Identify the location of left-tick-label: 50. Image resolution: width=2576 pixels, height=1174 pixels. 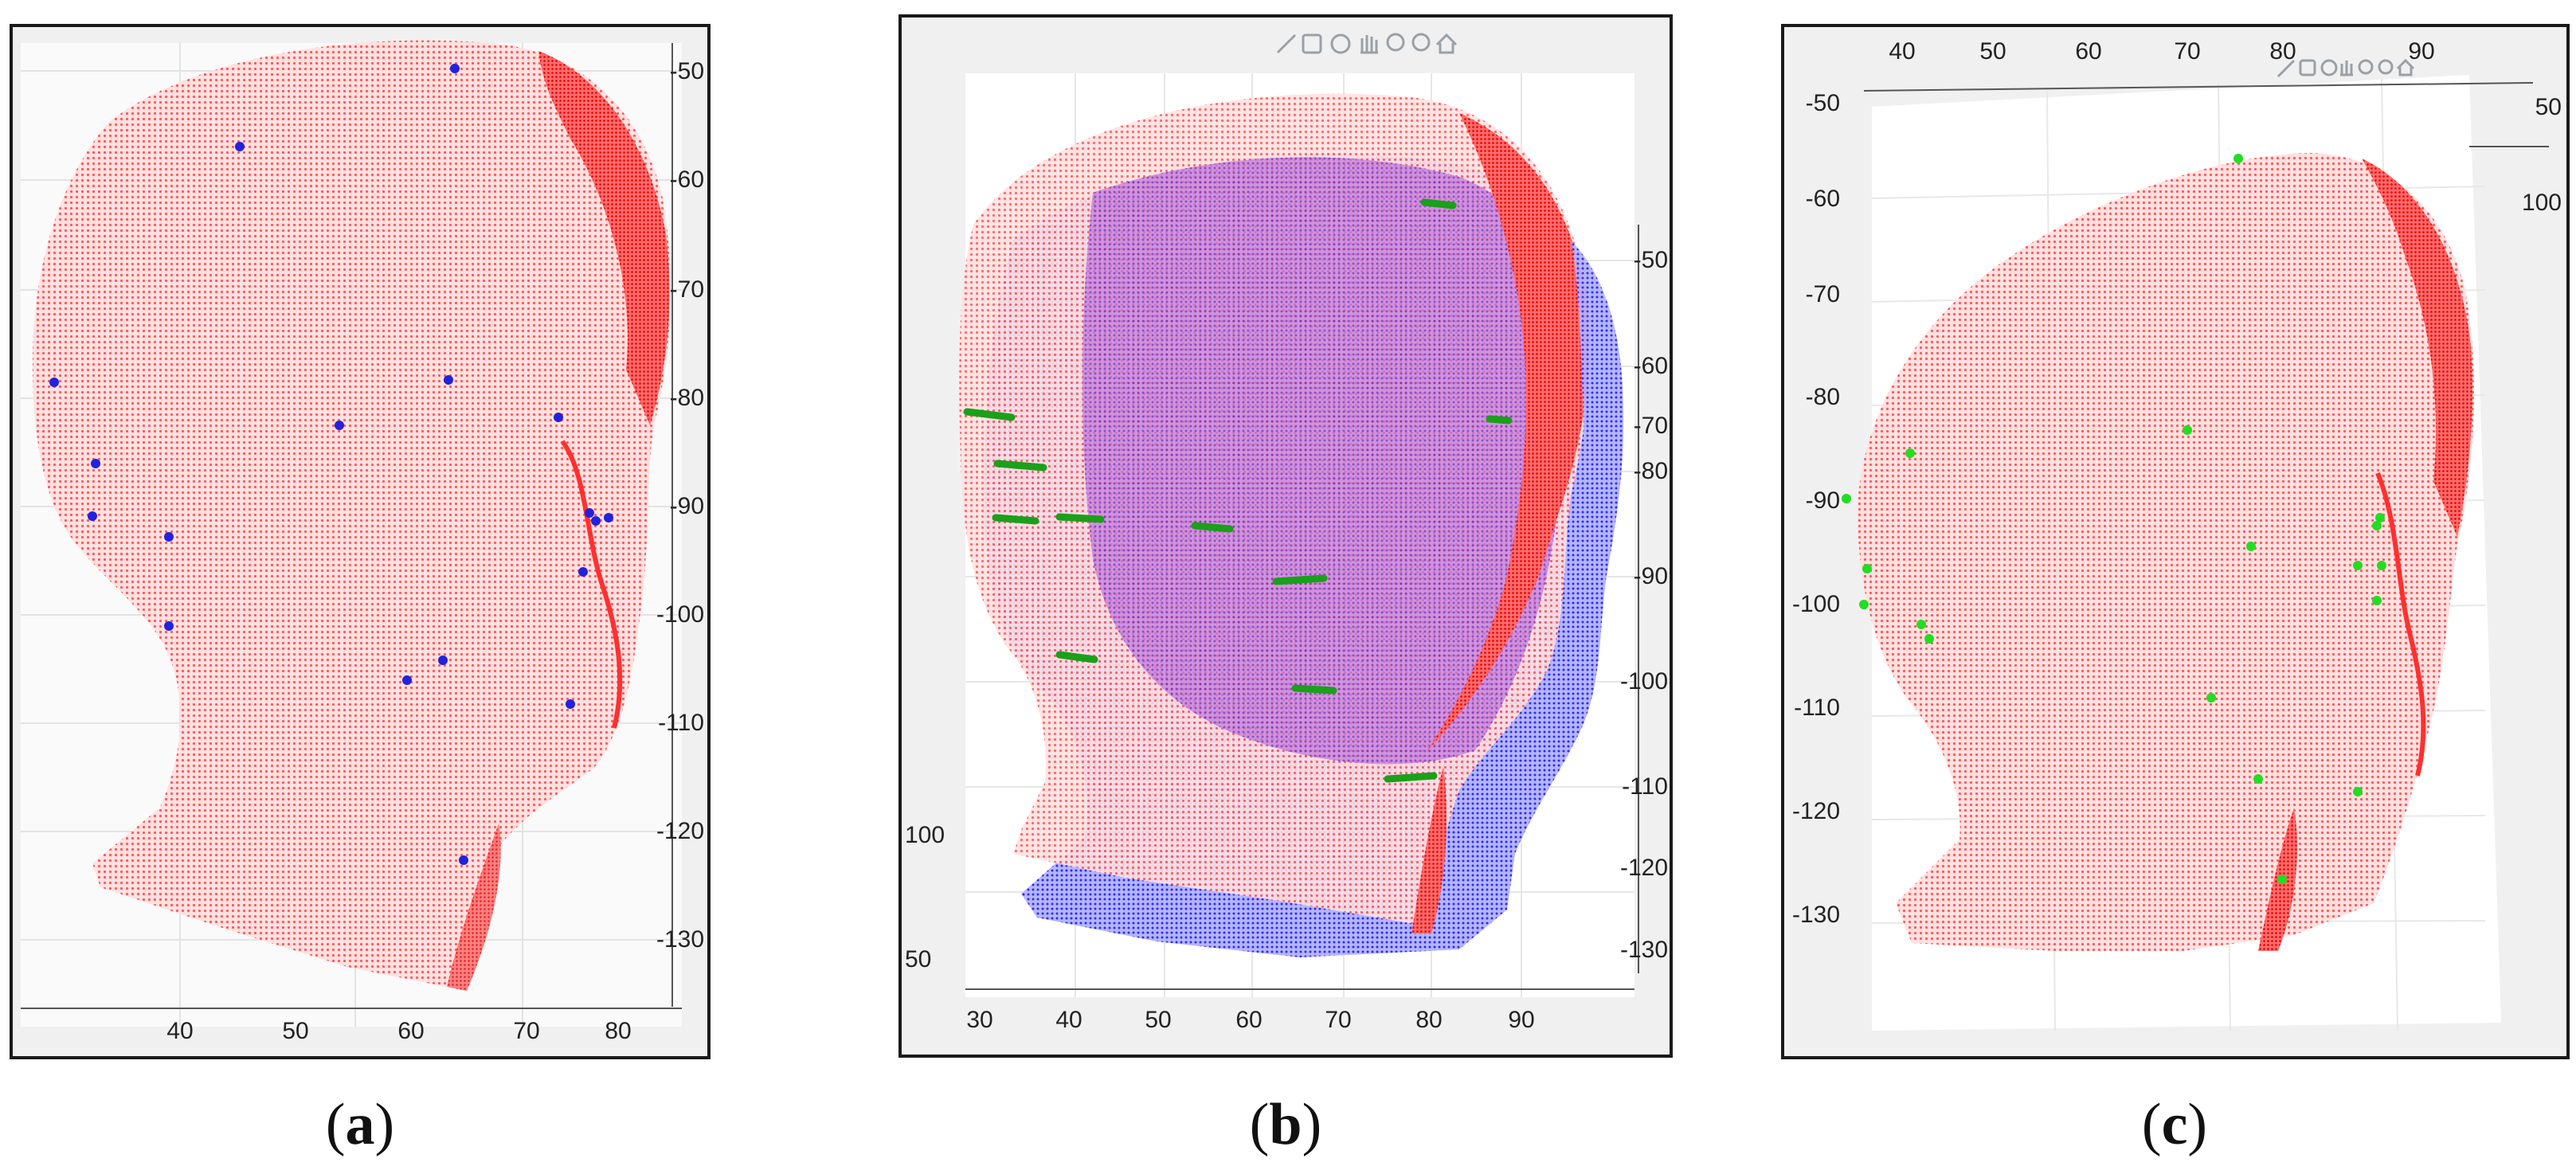
(918, 959).